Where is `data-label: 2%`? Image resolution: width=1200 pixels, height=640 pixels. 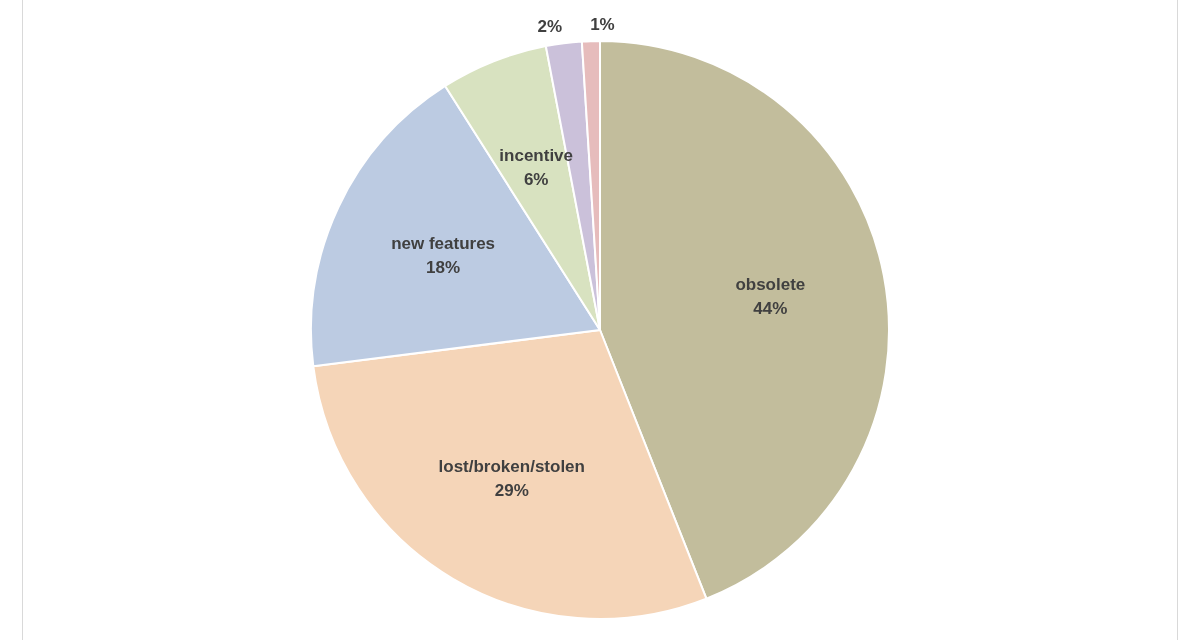
data-label: 2% is located at coordinates (550, 27).